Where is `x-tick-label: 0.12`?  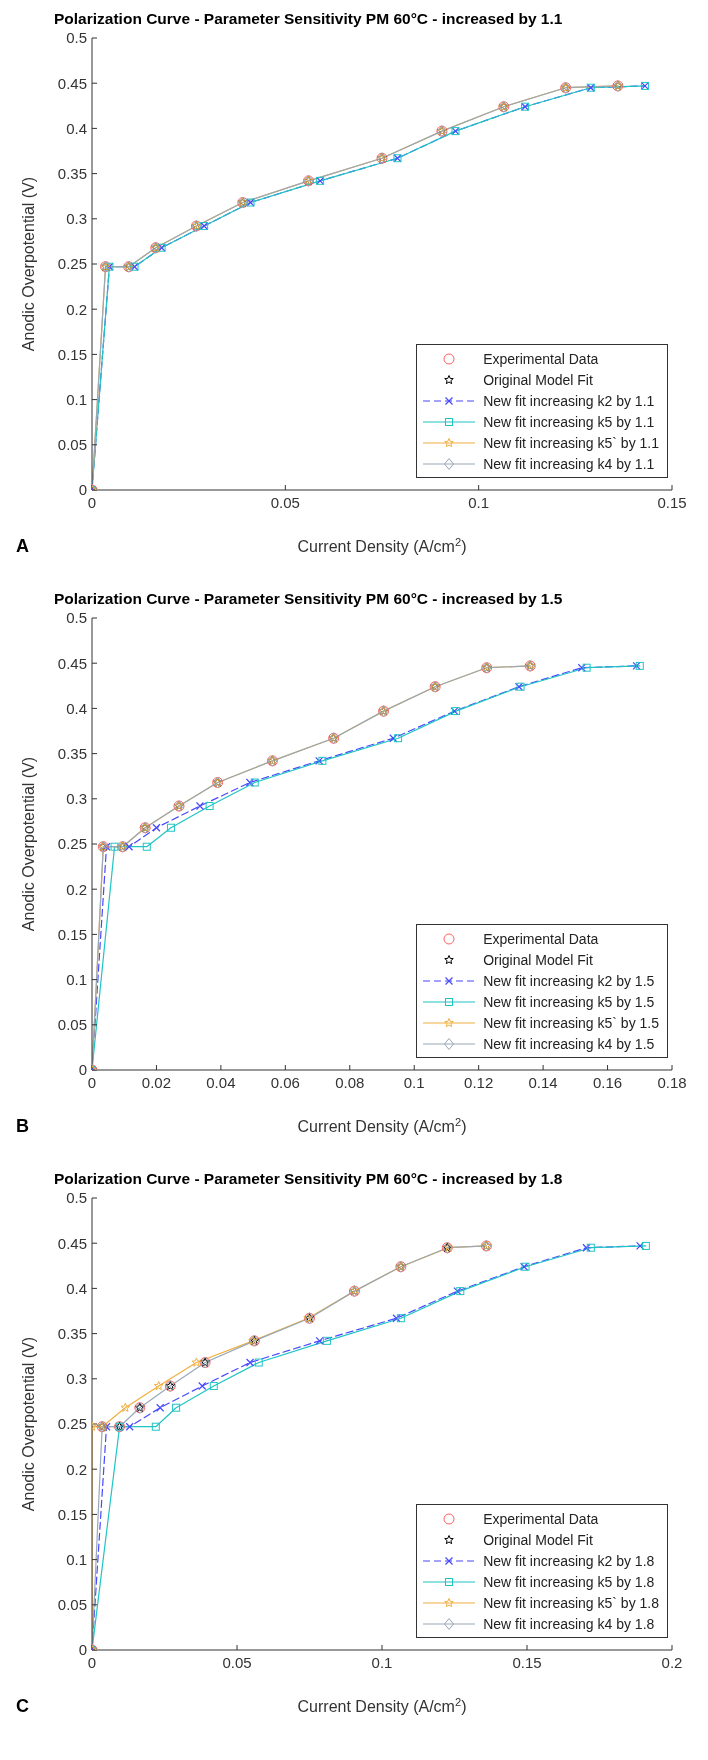 x-tick-label: 0.12 is located at coordinates (479, 1082).